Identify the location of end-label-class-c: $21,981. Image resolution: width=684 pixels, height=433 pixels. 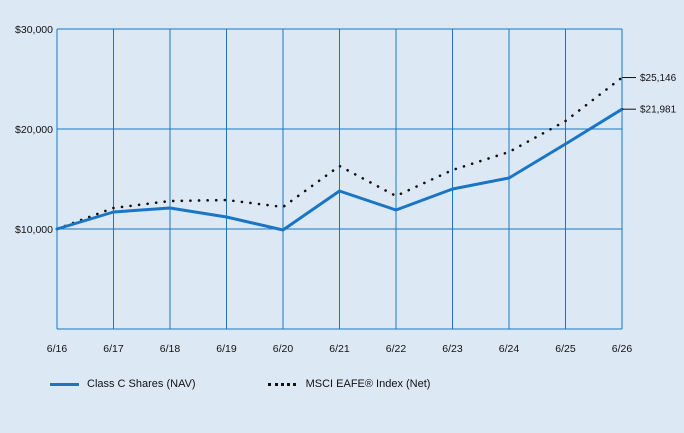
(658, 110).